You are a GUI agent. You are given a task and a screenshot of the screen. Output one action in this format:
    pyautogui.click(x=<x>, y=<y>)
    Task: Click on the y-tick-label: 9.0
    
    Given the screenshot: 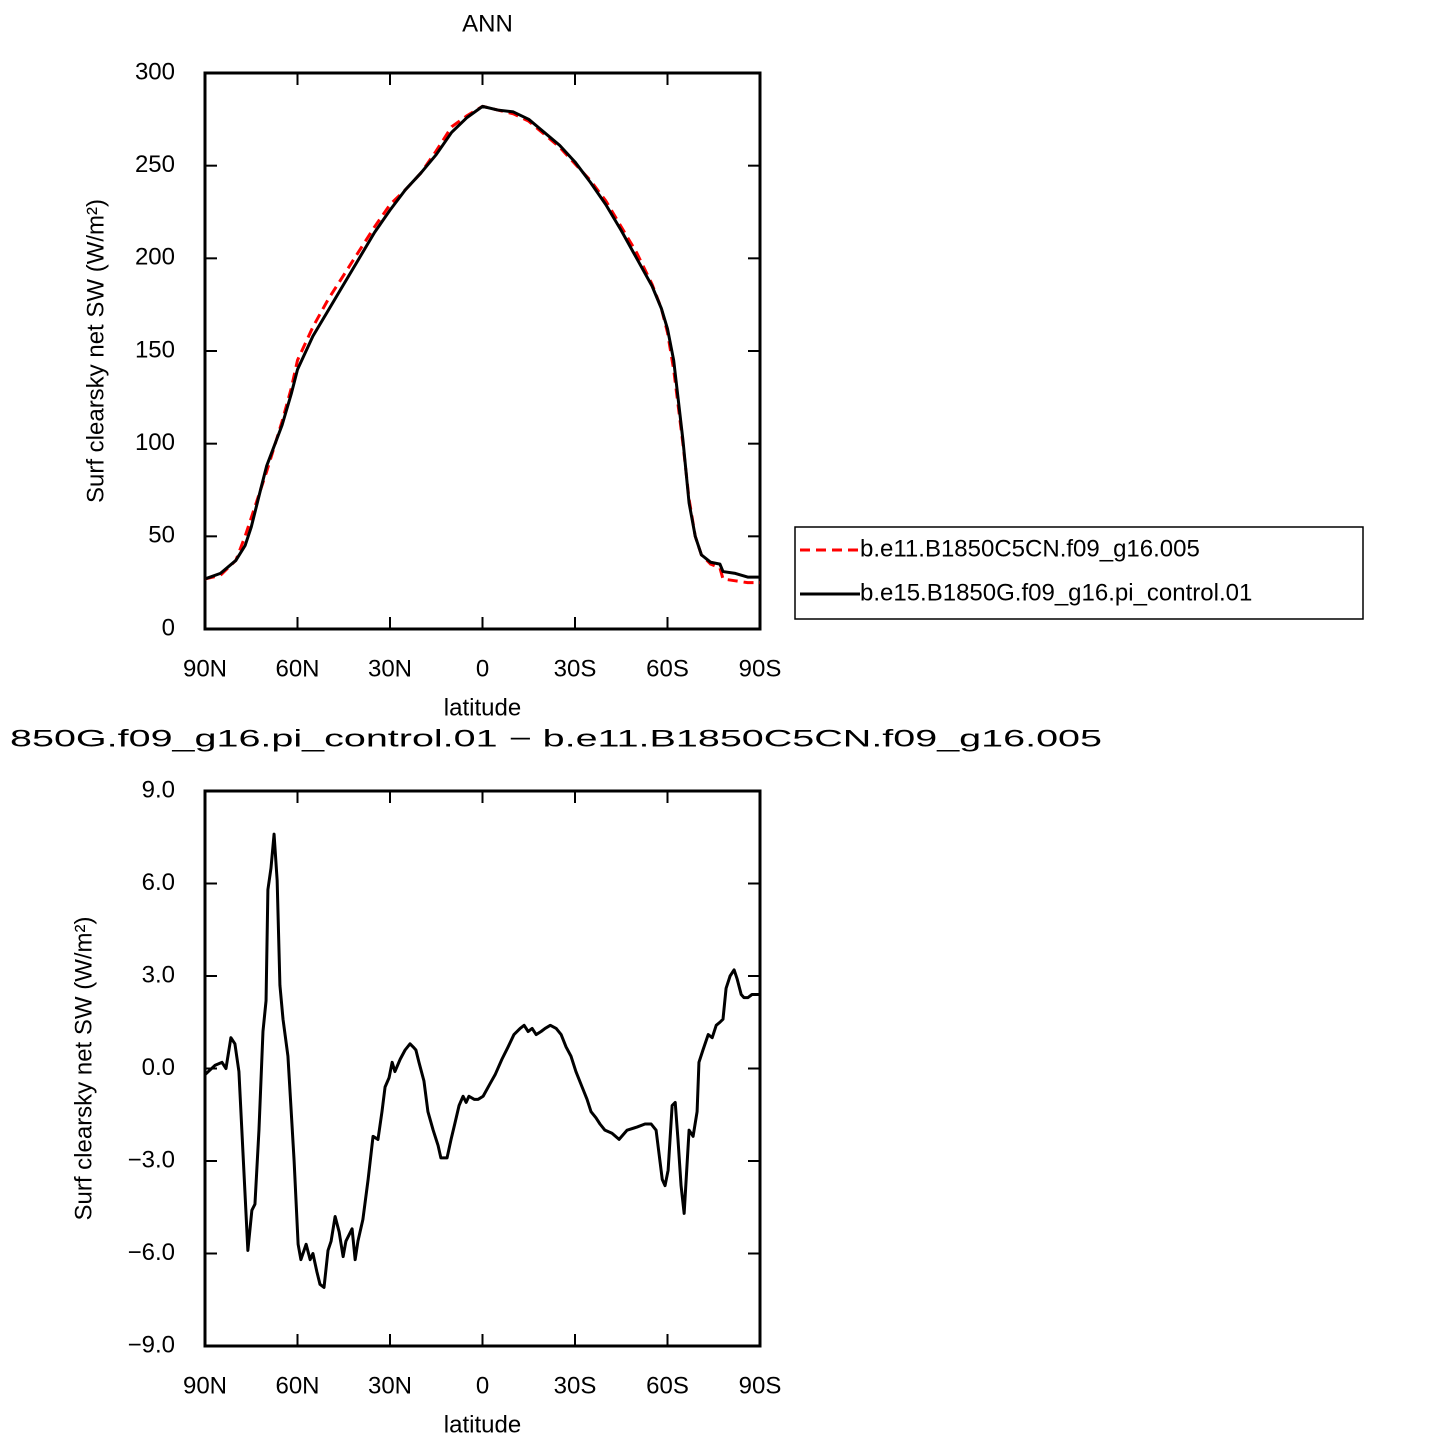 What is the action you would take?
    pyautogui.click(x=158, y=789)
    